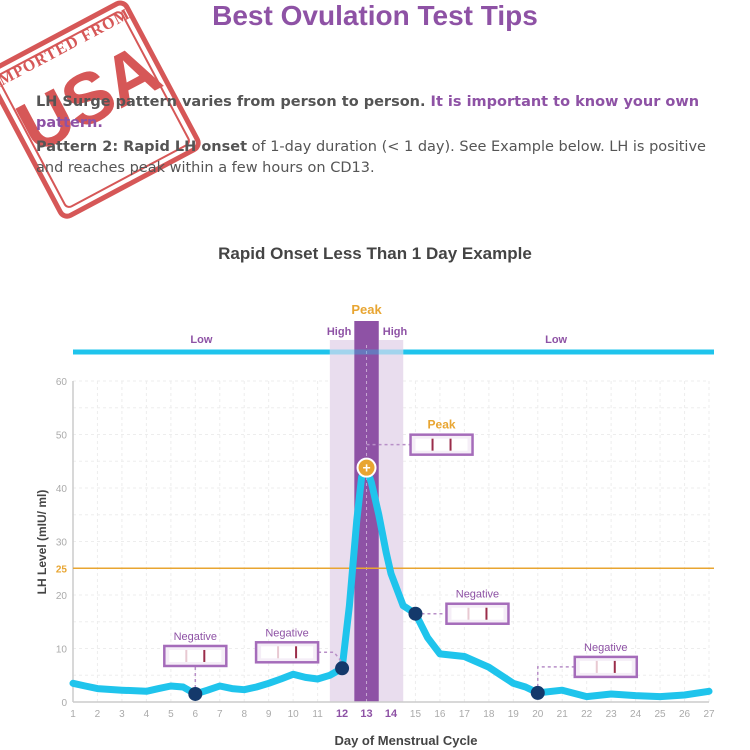  What do you see at coordinates (366, 714) in the screenshot?
I see `x-tick-label: 13` at bounding box center [366, 714].